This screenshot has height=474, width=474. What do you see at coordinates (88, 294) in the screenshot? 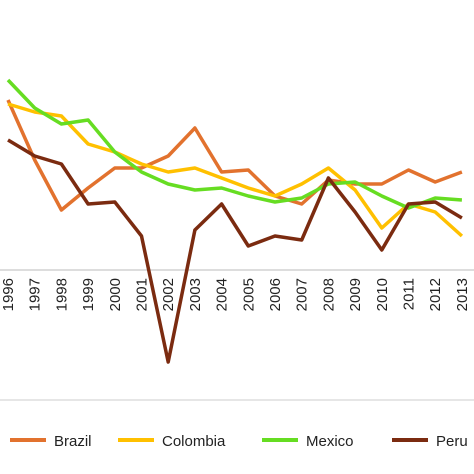
I see `x-tick-label: 1999` at bounding box center [88, 294].